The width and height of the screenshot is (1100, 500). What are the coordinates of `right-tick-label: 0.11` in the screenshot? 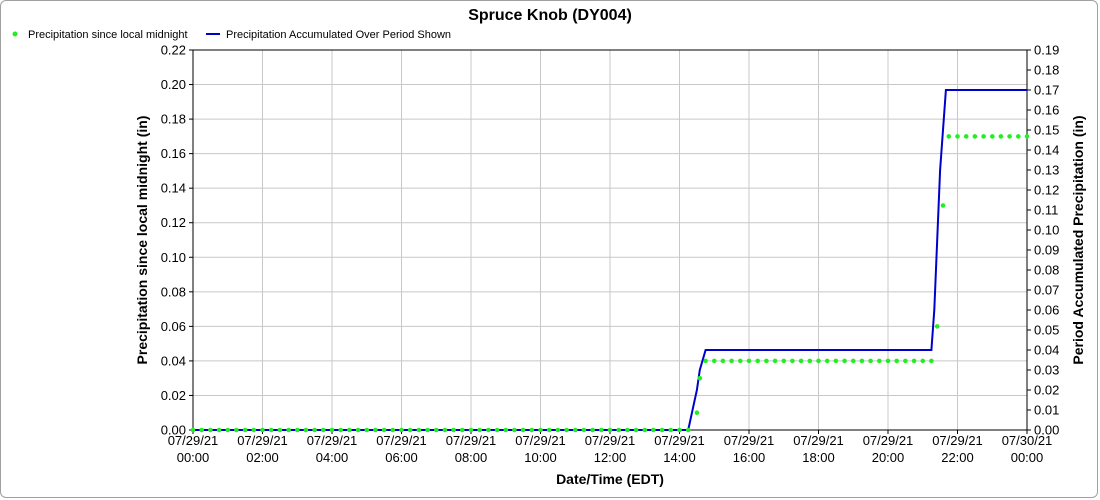 It's located at (1046, 210).